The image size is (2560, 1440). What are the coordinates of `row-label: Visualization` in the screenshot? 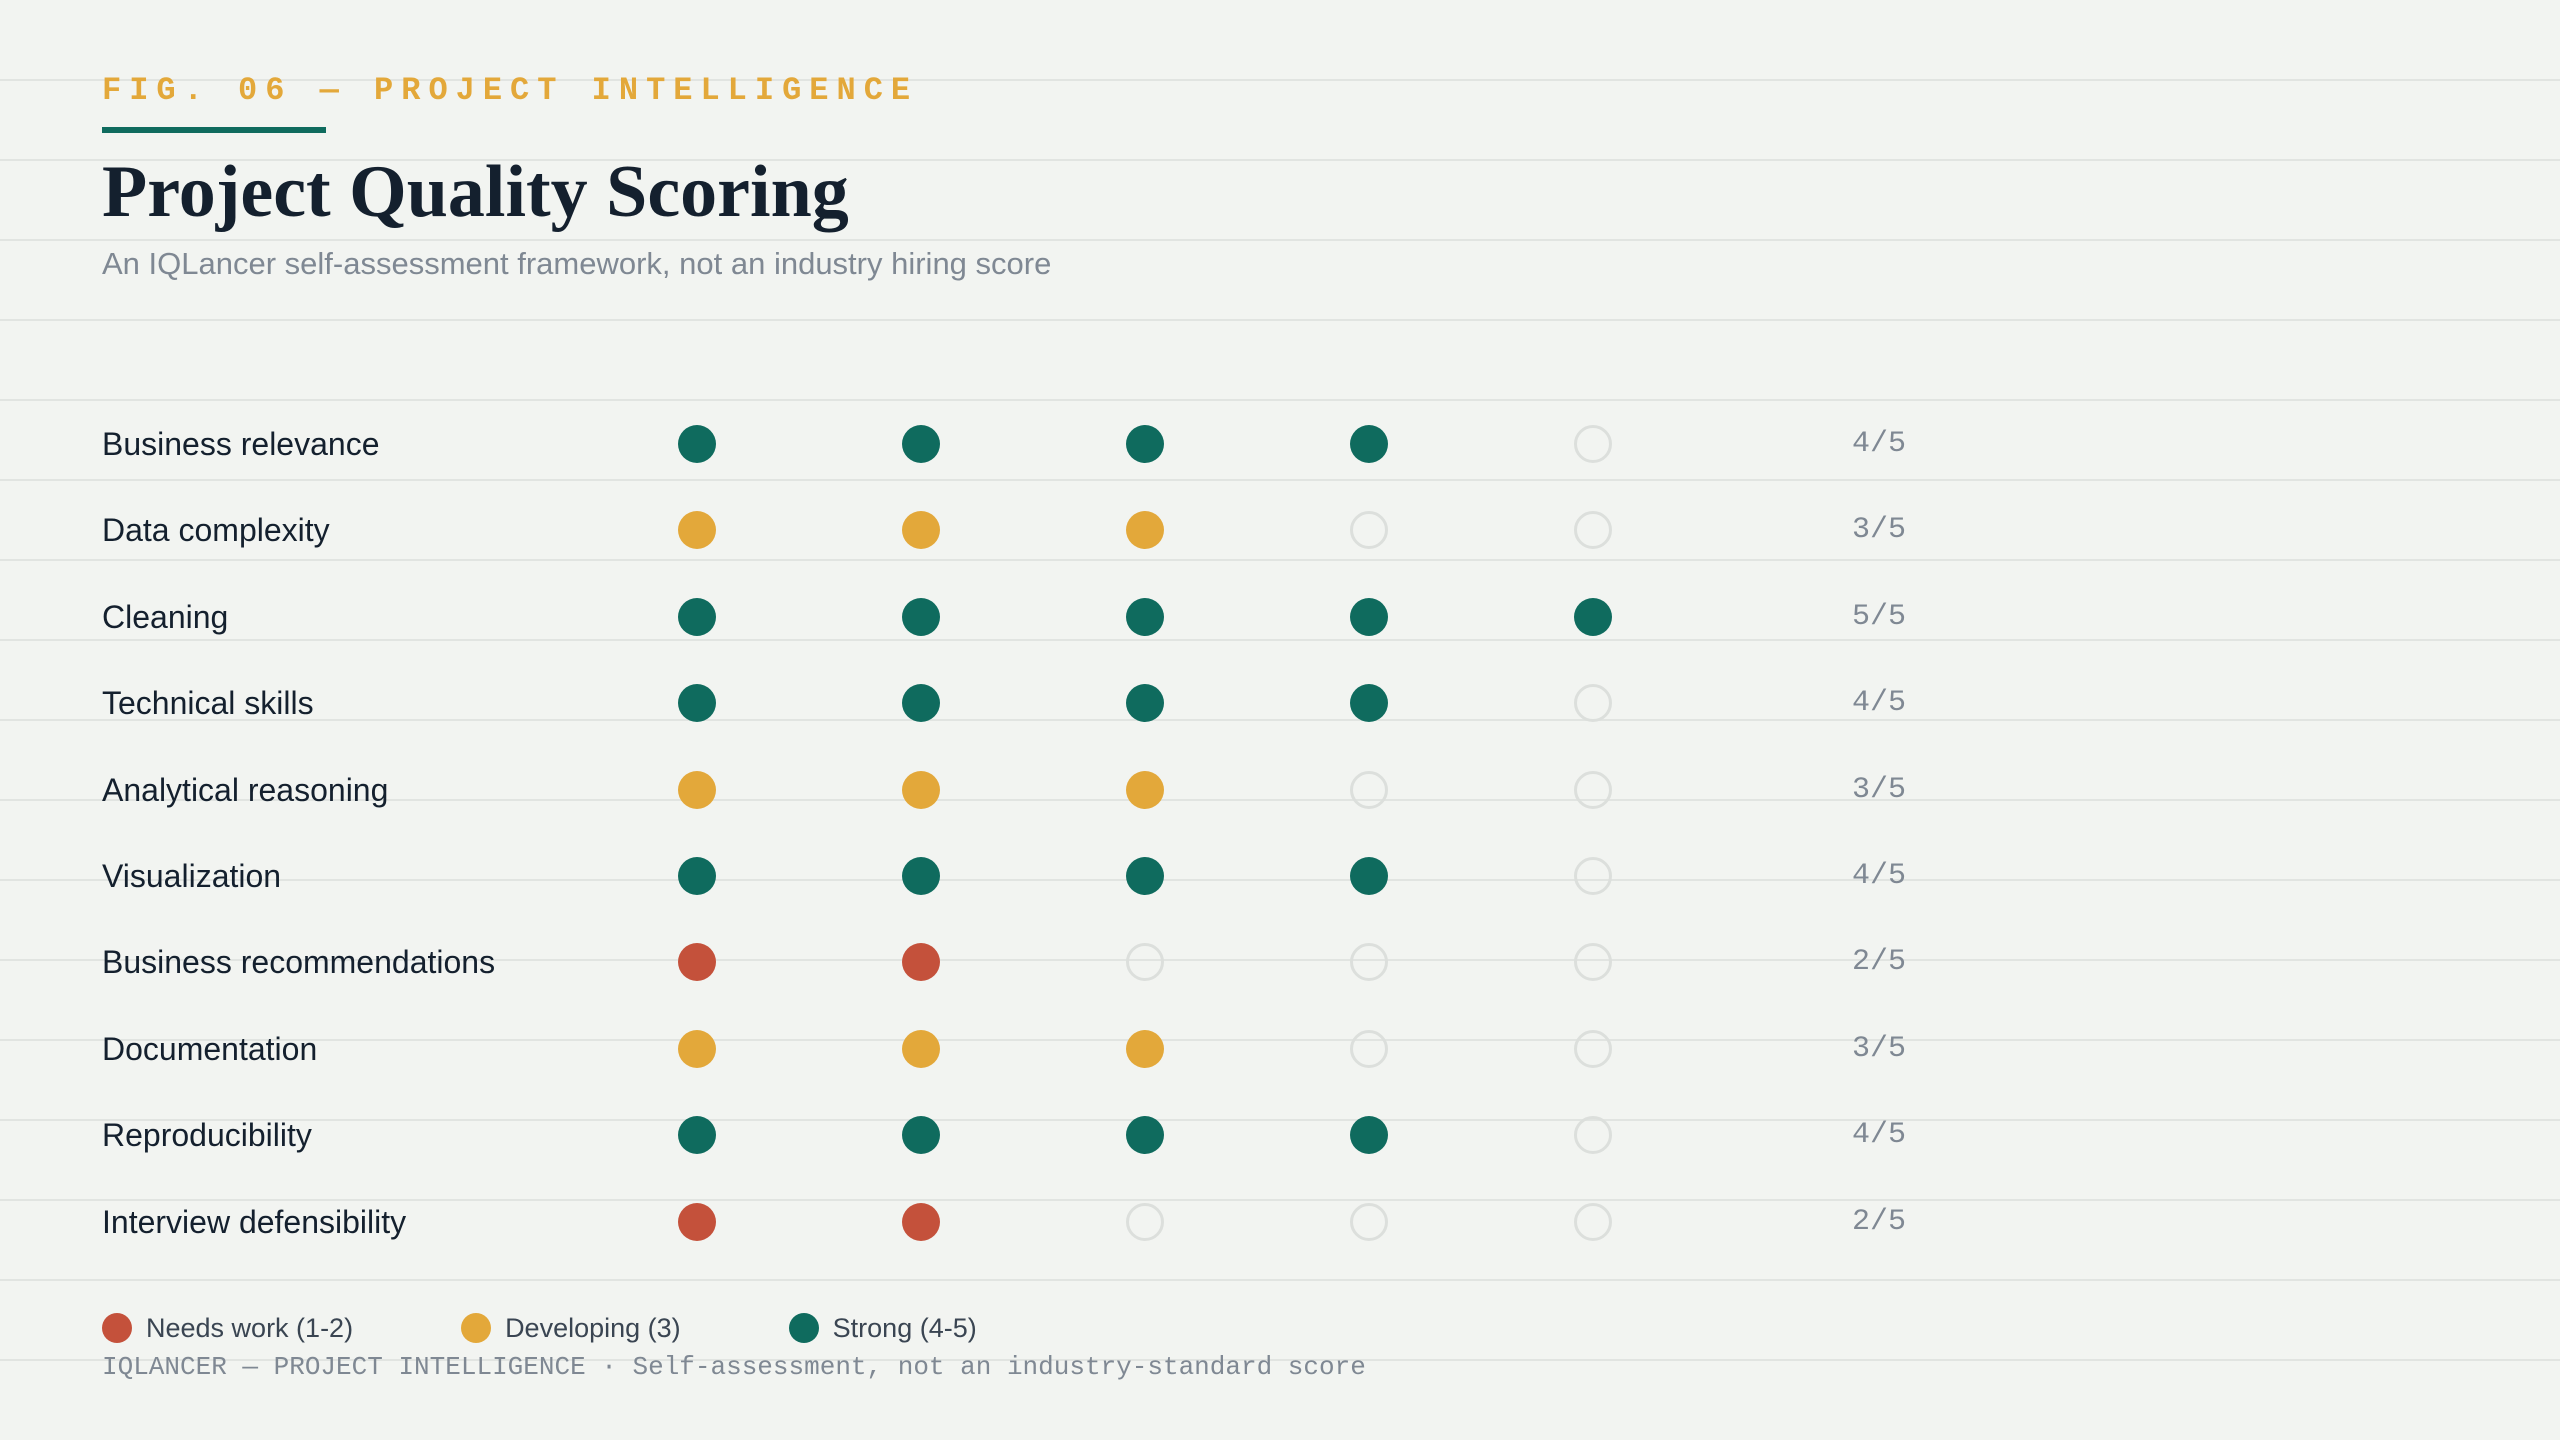 It's located at (192, 876).